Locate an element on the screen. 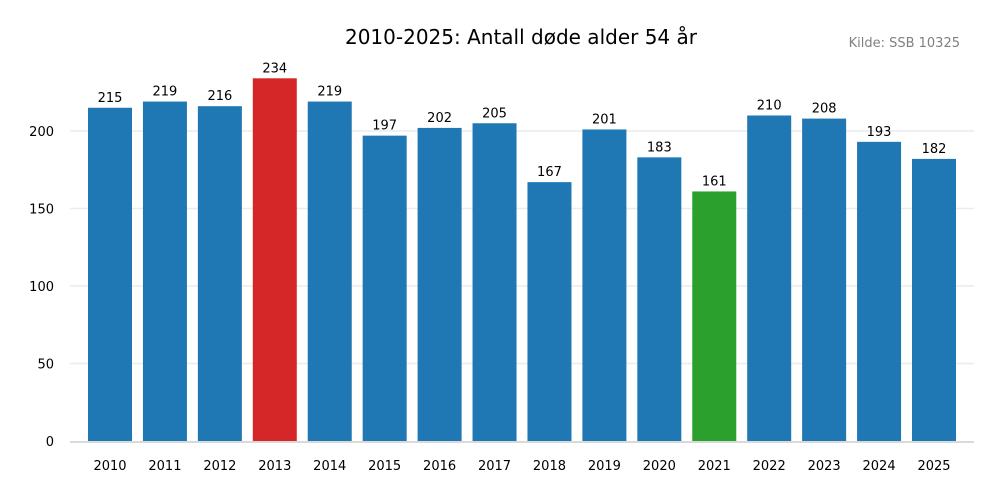 This screenshot has height=504, width=1000. data-label: 161 is located at coordinates (714, 181).